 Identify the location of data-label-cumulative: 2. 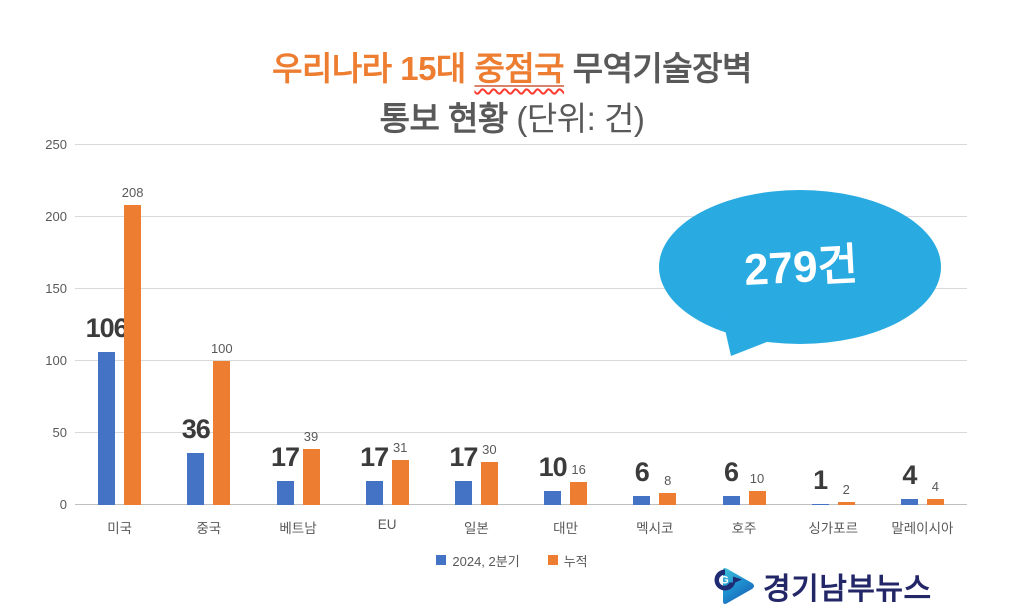
(846, 490).